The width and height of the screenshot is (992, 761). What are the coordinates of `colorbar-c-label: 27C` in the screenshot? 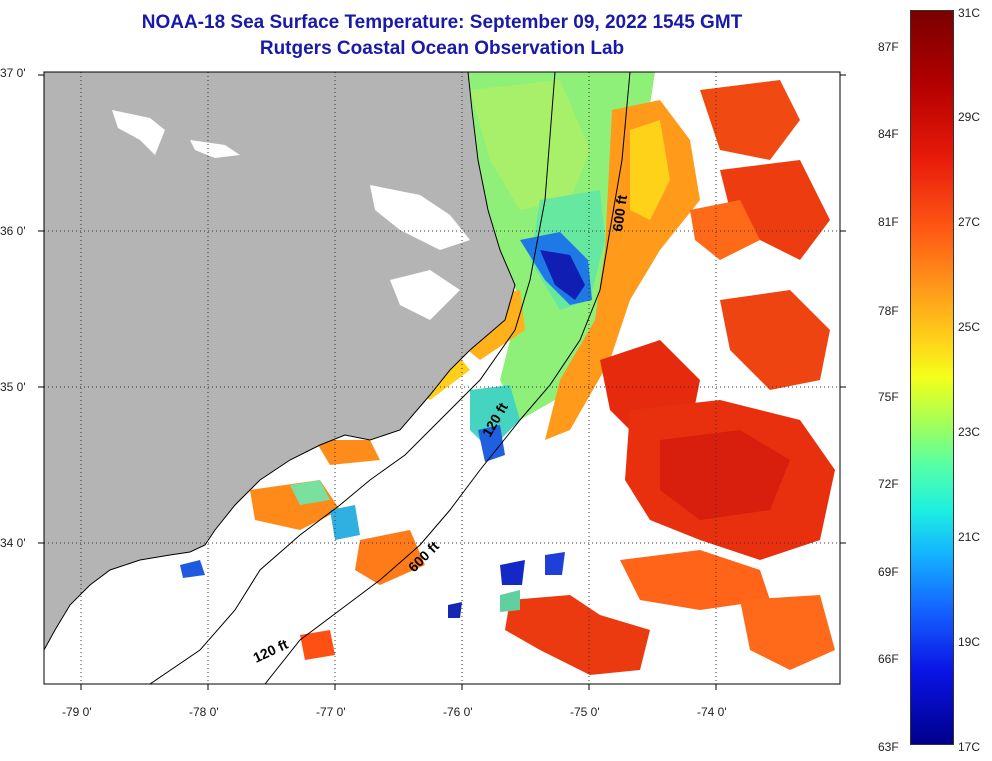 It's located at (969, 222).